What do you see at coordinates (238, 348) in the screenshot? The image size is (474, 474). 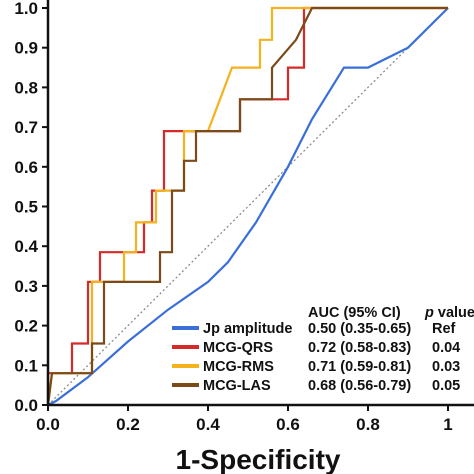 I see `legend-label-1: MCG-QRS` at bounding box center [238, 348].